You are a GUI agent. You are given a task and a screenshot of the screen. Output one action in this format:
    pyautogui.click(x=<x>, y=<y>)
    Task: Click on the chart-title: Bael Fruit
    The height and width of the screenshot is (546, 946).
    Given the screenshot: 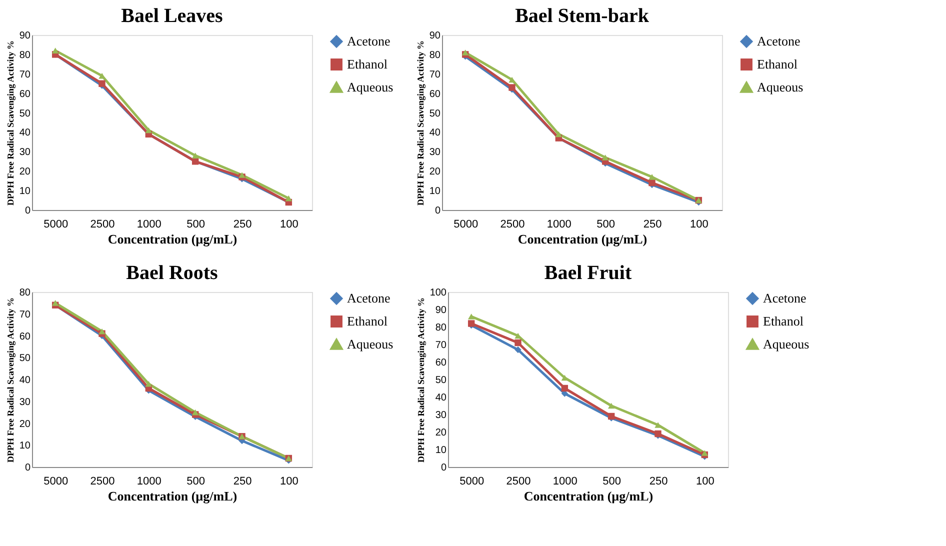 What is the action you would take?
    pyautogui.click(x=588, y=273)
    